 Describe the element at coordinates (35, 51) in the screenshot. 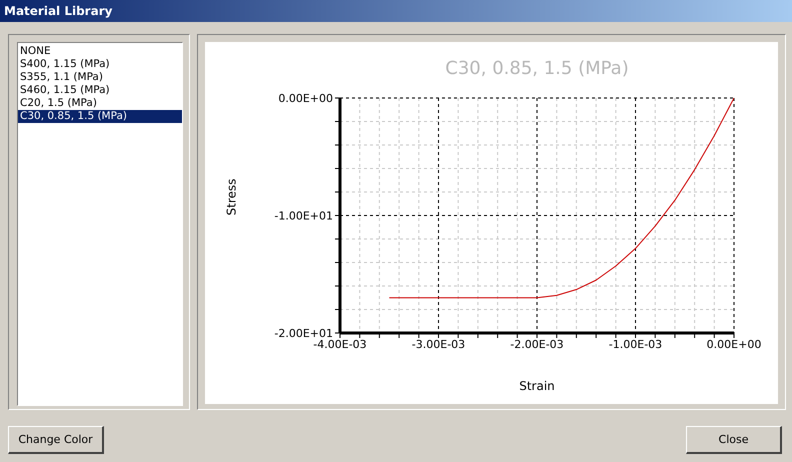

I see `text: NONE` at that location.